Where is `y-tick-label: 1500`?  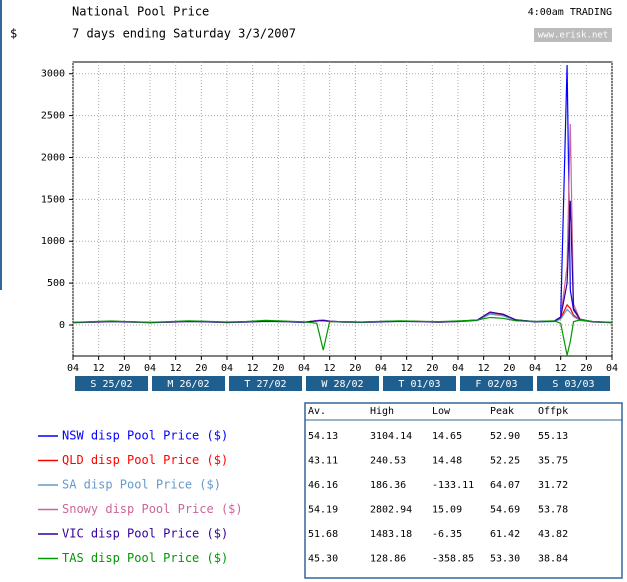 y-tick-label: 1500 is located at coordinates (53, 199).